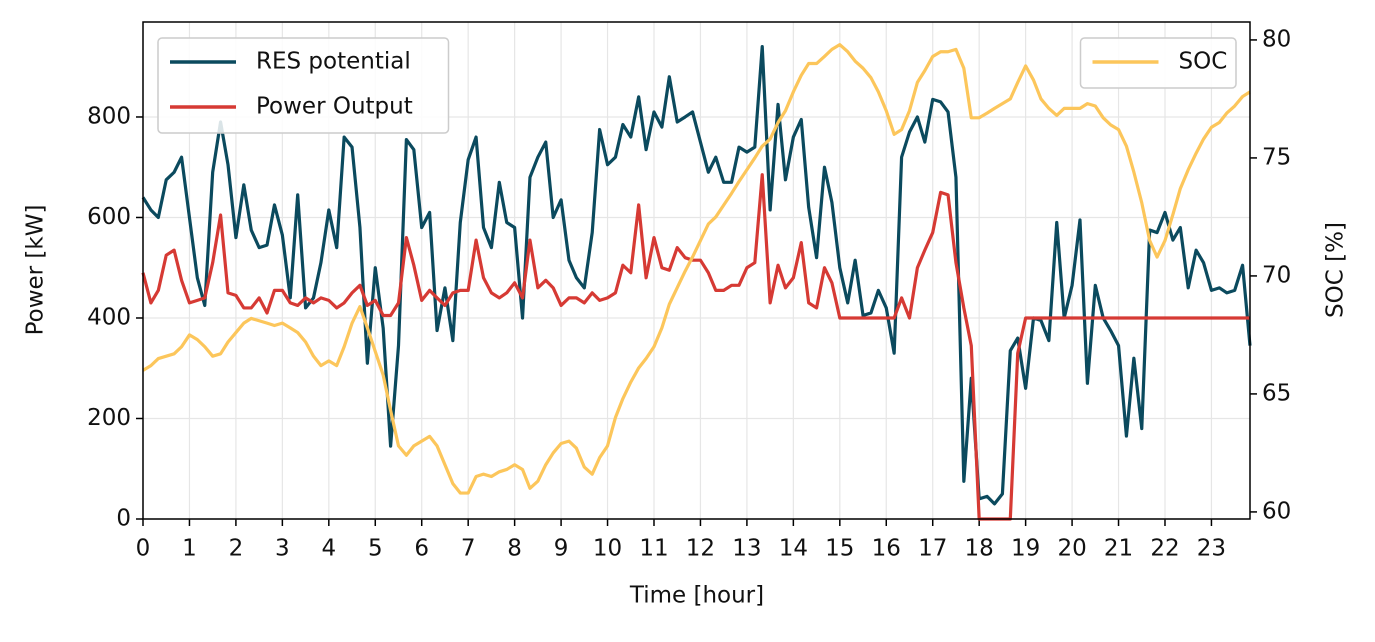 The width and height of the screenshot is (1375, 642). What do you see at coordinates (1164, 549) in the screenshot?
I see `x-tick-label: 22` at bounding box center [1164, 549].